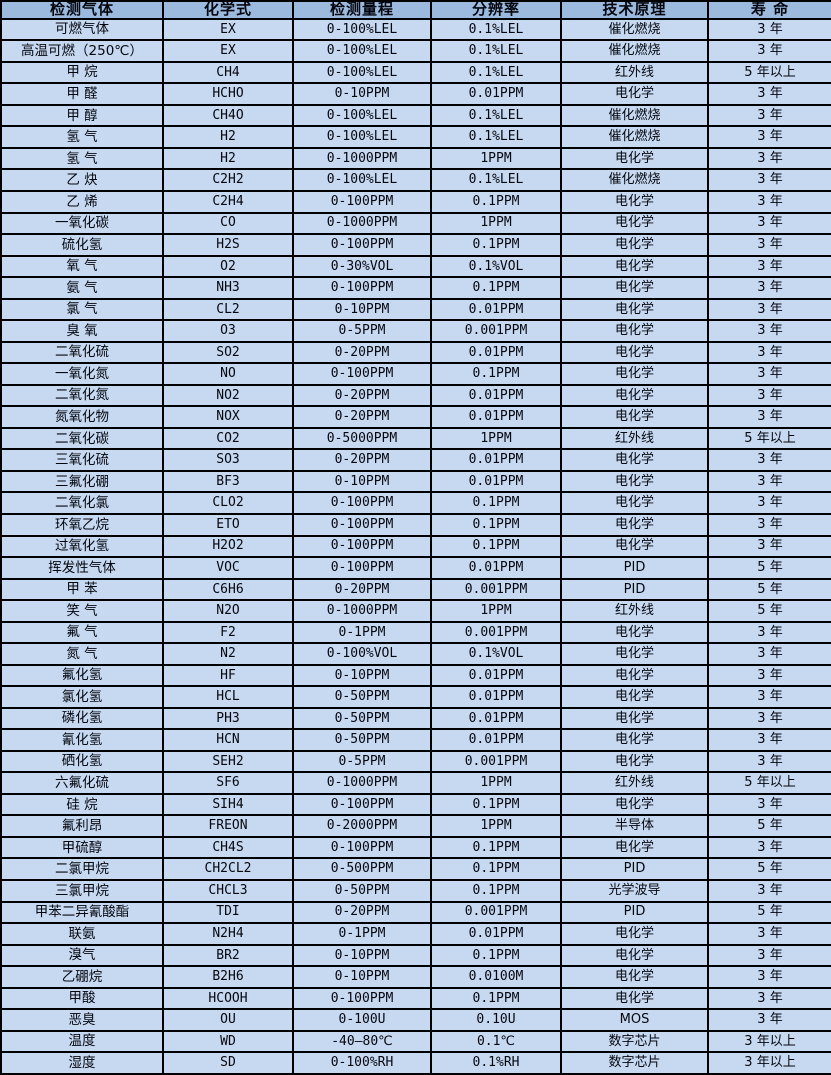  I want to click on formula-cell: H2O2, so click(228, 546).